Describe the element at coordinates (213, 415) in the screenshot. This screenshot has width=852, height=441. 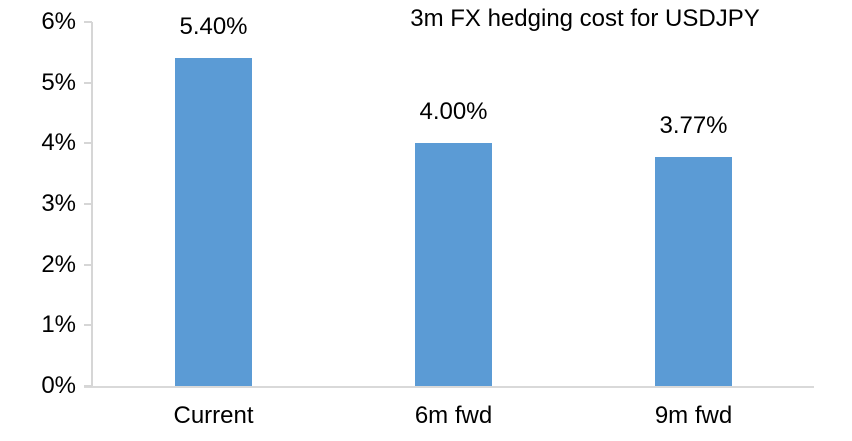
I see `x-axis-category-label-current: Current` at that location.